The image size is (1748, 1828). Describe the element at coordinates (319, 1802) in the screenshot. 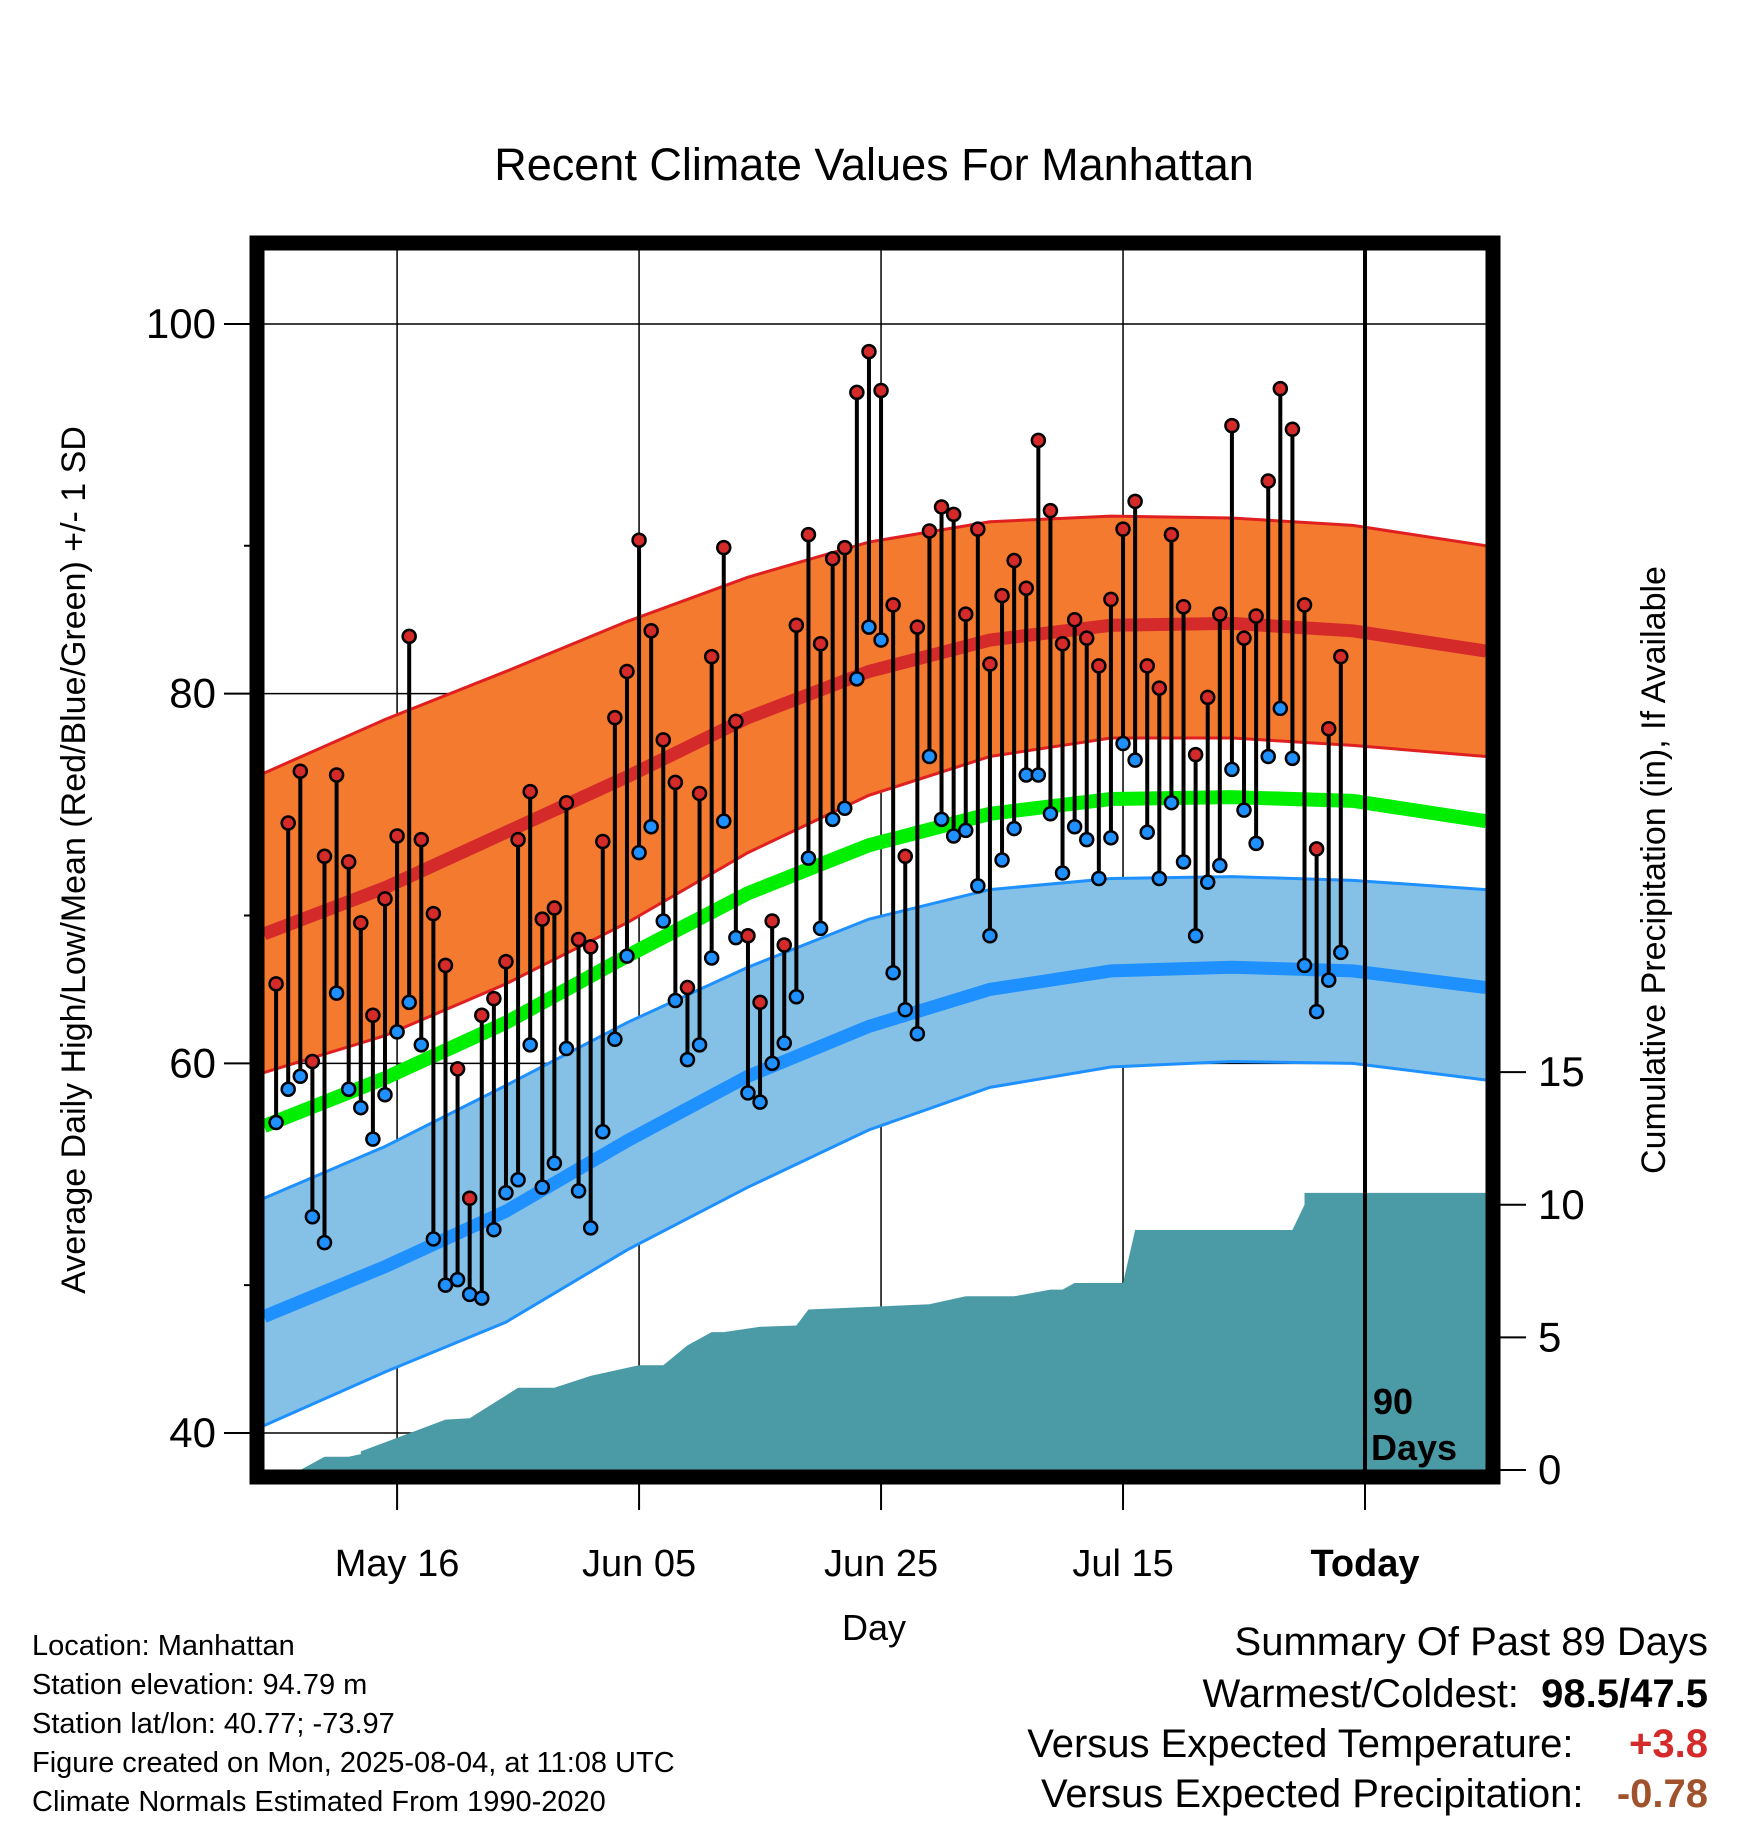

I see `info-normals: Climate Normals Estimated From 1990-2020` at that location.